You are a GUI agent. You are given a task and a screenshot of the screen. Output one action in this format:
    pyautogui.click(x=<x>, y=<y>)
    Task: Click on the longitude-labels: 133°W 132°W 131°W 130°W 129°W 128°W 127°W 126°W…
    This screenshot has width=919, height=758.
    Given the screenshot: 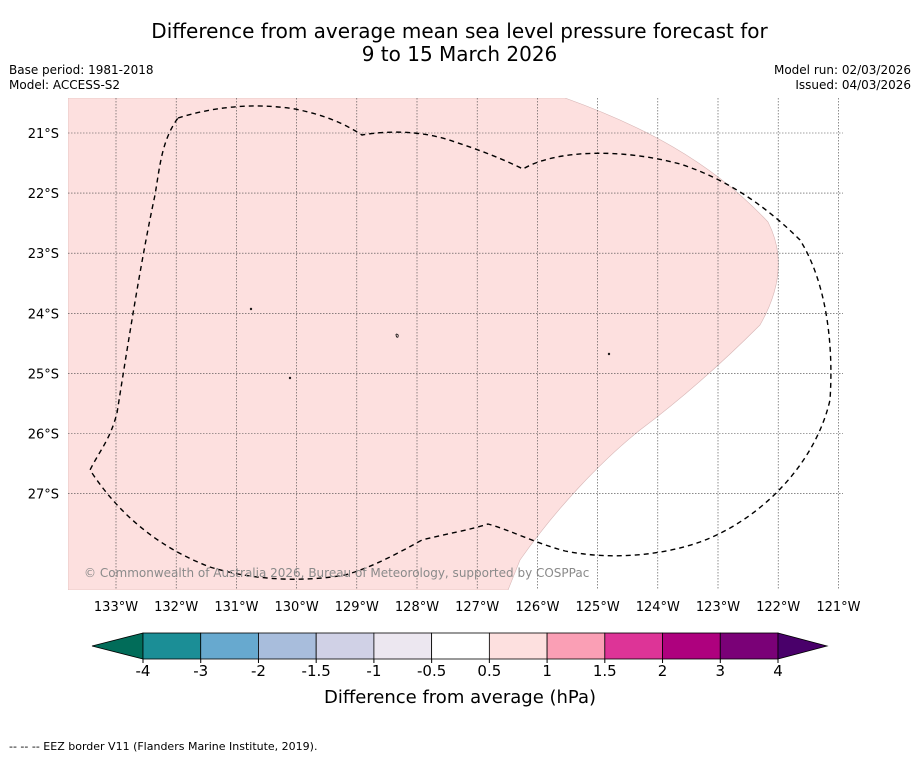 What is the action you would take?
    pyautogui.click(x=477, y=607)
    